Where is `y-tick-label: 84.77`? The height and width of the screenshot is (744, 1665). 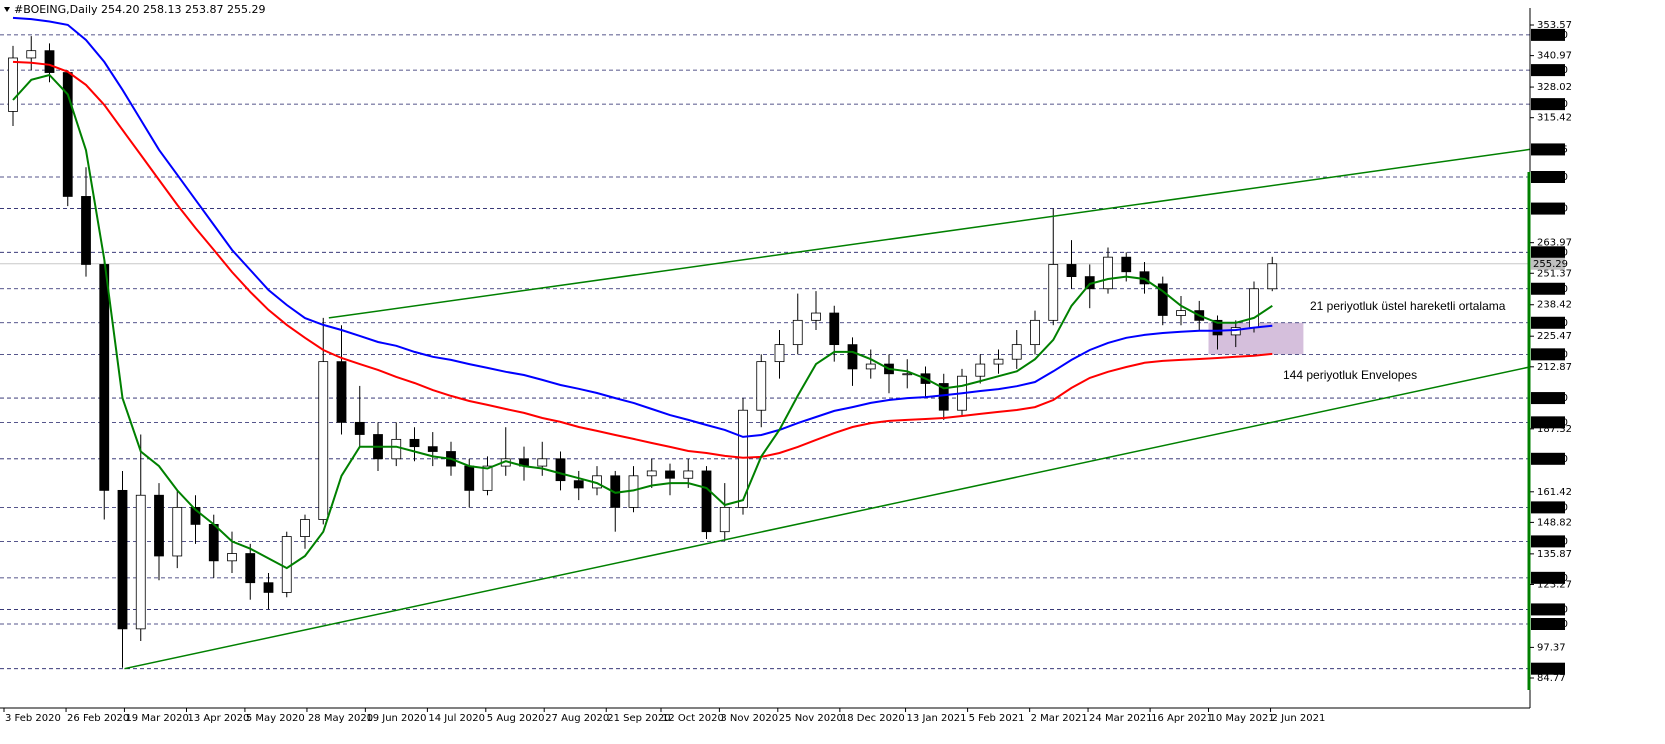
y-tick-label: 84.77 is located at coordinates (1551, 678).